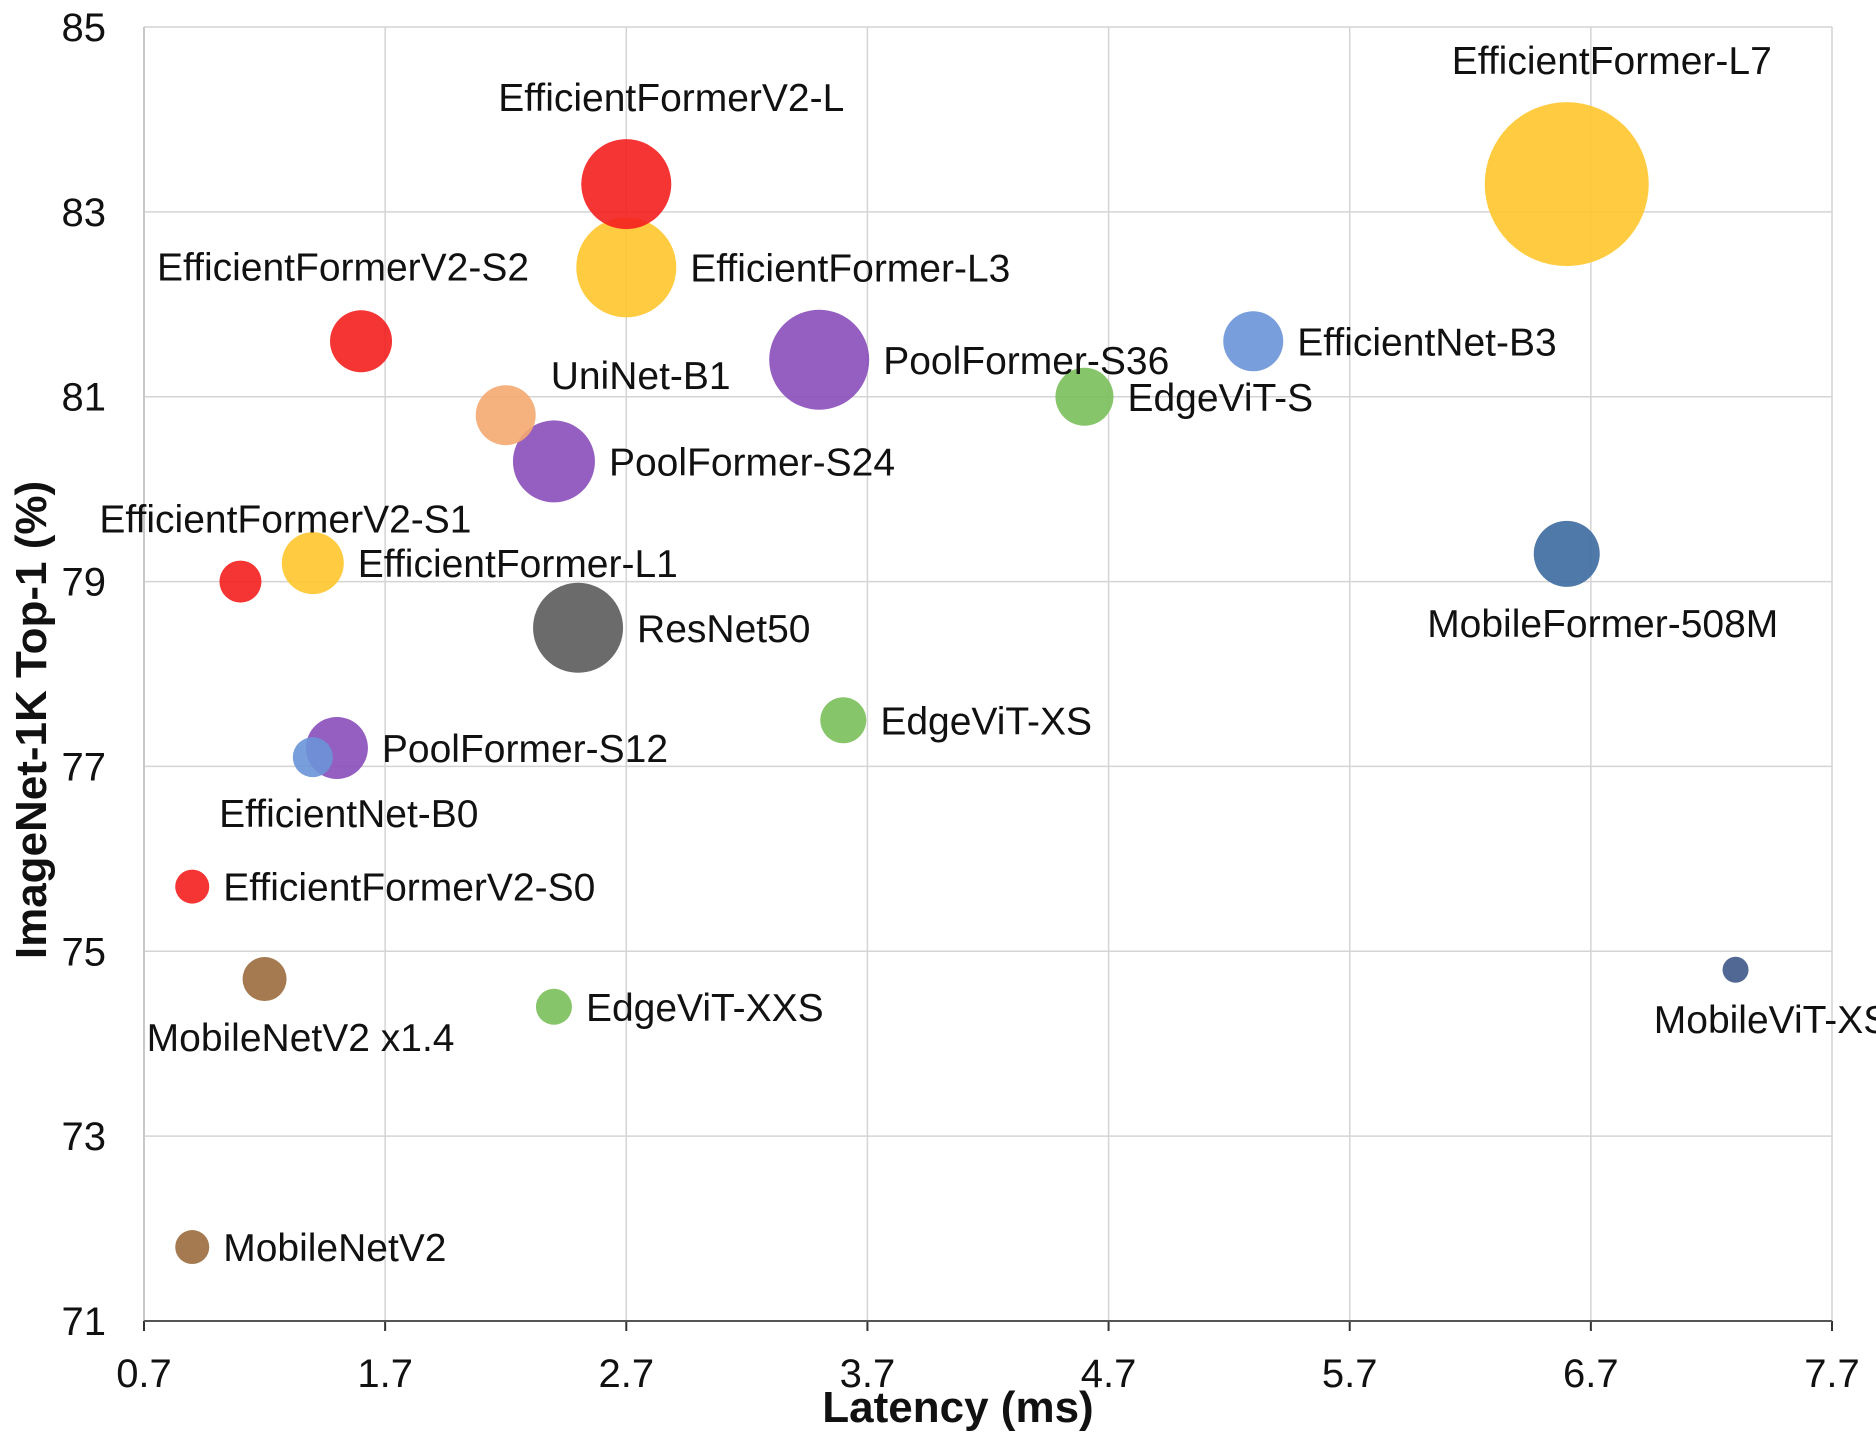 Image resolution: width=1876 pixels, height=1438 pixels. Describe the element at coordinates (301, 1038) in the screenshot. I see `bubble-label: MobileNetV2 x1.4` at that location.